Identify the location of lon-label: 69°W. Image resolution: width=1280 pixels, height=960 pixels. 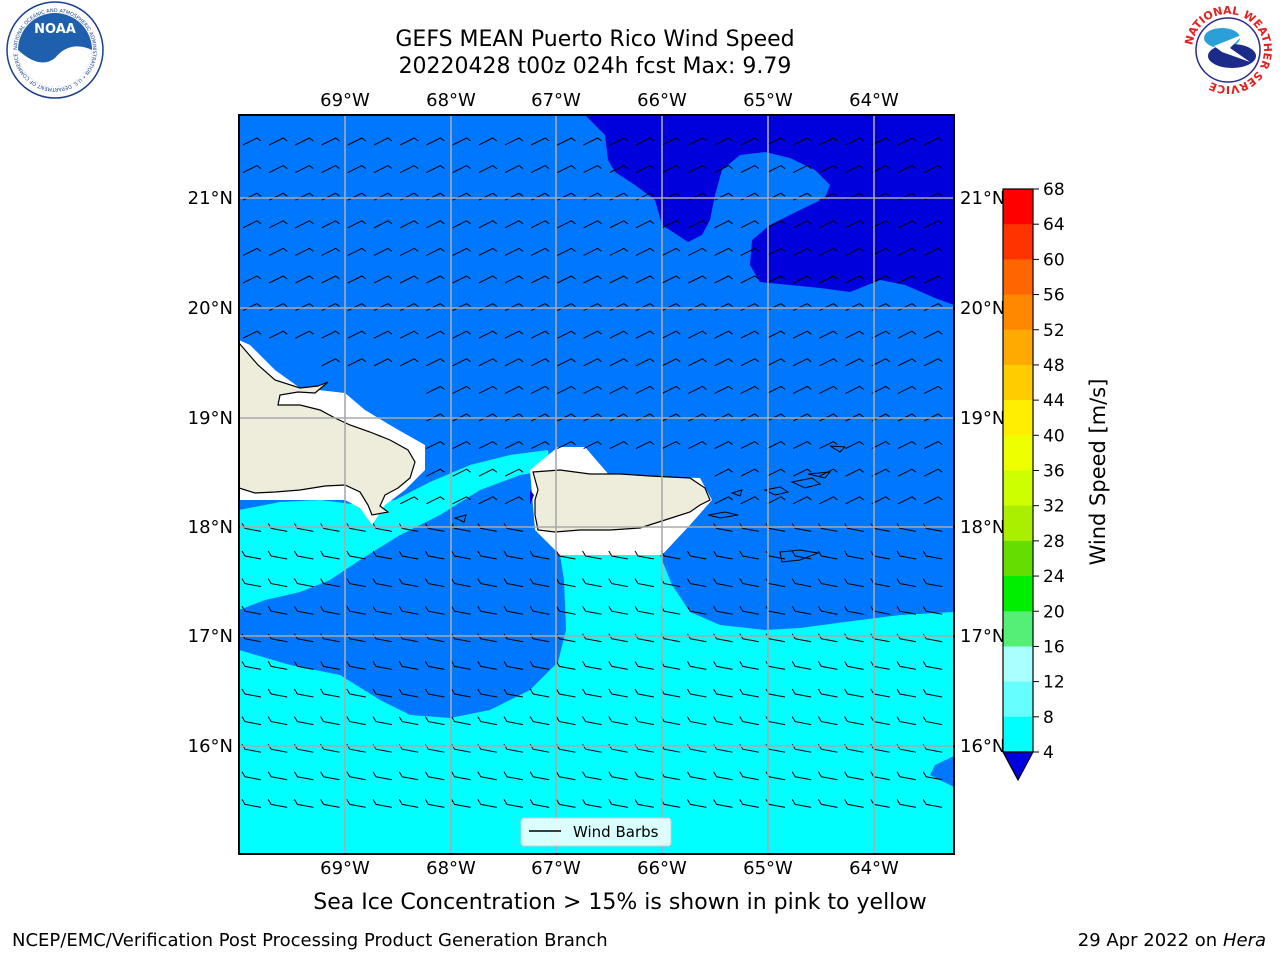
(345, 100).